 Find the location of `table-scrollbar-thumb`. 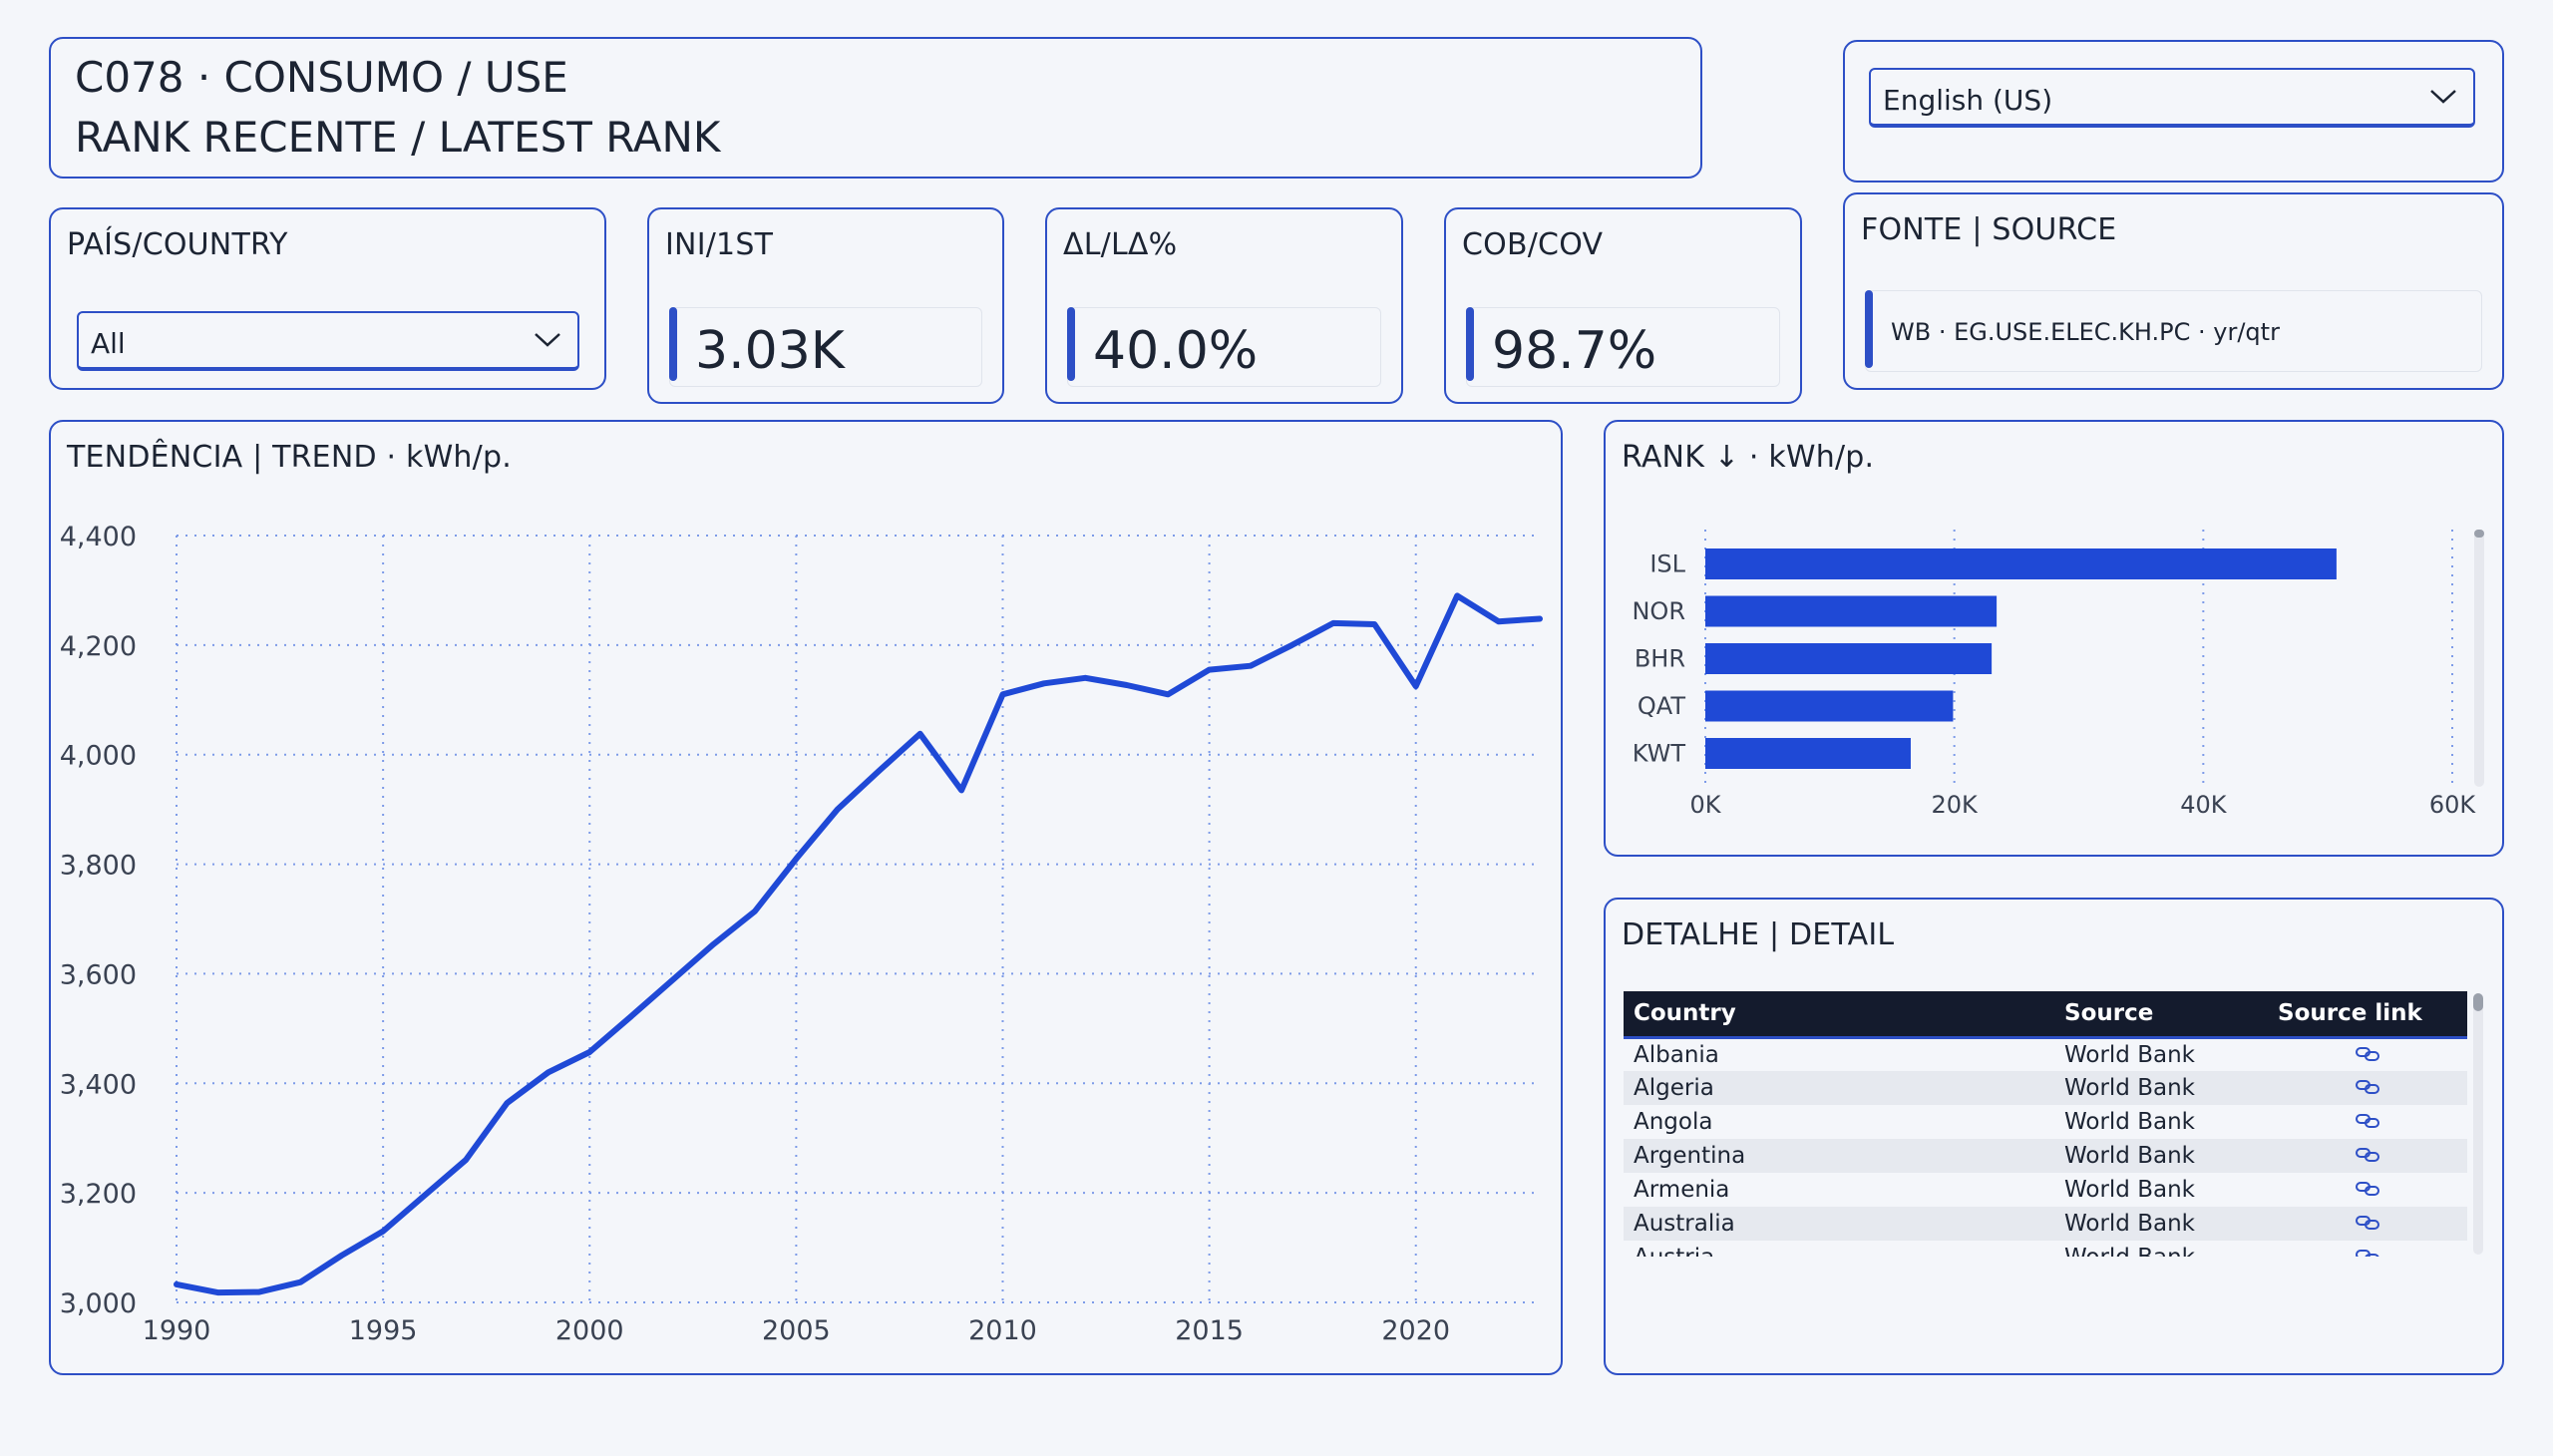

table-scrollbar-thumb is located at coordinates (2478, 1002).